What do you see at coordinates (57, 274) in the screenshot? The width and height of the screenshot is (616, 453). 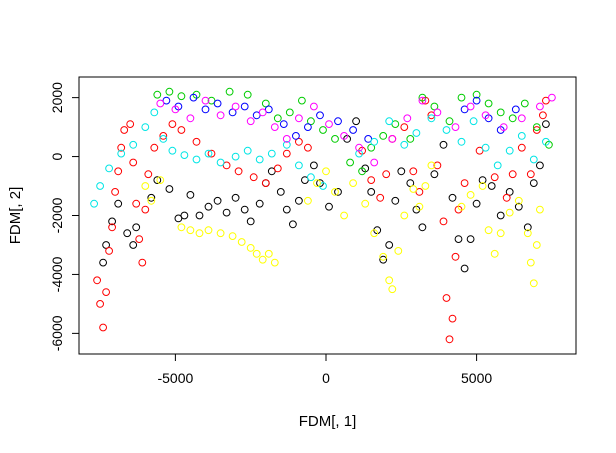 I see `y-tick-label: -4000` at bounding box center [57, 274].